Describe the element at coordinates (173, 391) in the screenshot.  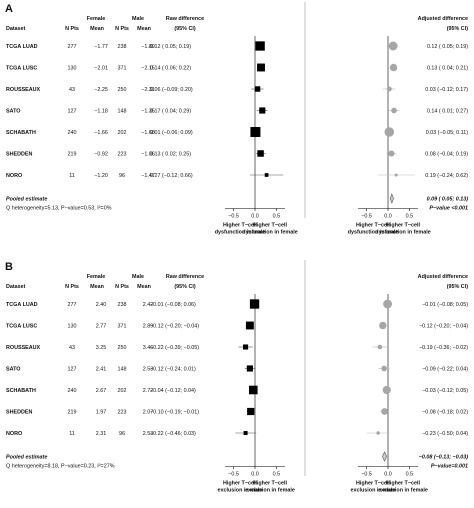
I see `raw-difference-text: −0.04 (−0.12; 0.04)` at that location.